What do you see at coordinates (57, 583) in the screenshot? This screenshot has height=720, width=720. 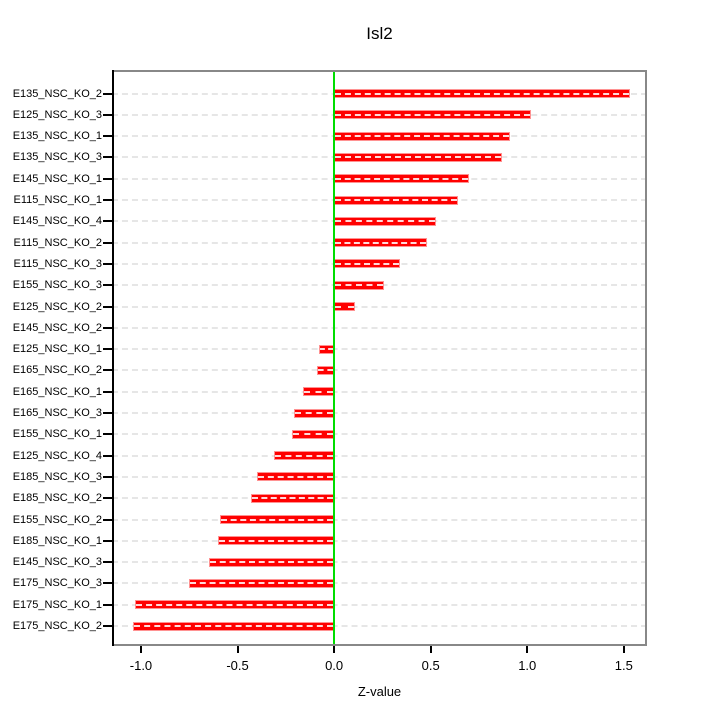 I see `y-axis-label: E175_NSC_KO_3` at bounding box center [57, 583].